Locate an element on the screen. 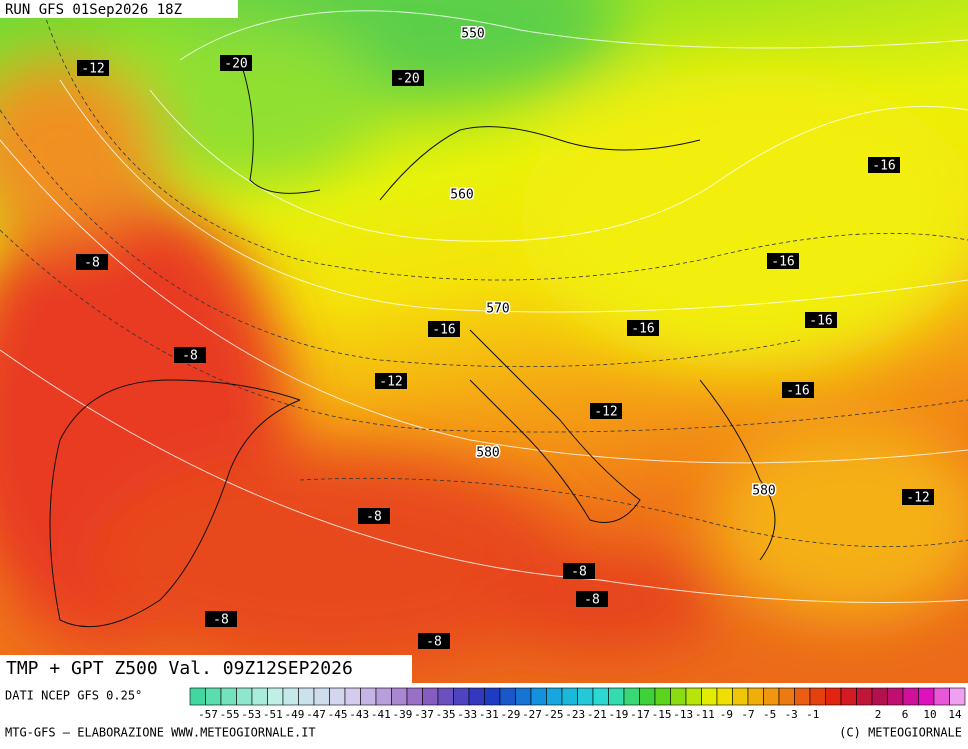 The image size is (968, 749). title-box is located at coordinates (206, 669).